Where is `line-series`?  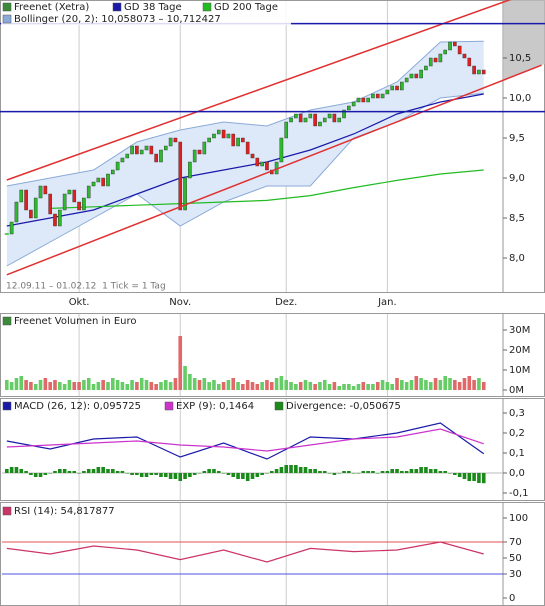 line-series is located at coordinates (245, 552).